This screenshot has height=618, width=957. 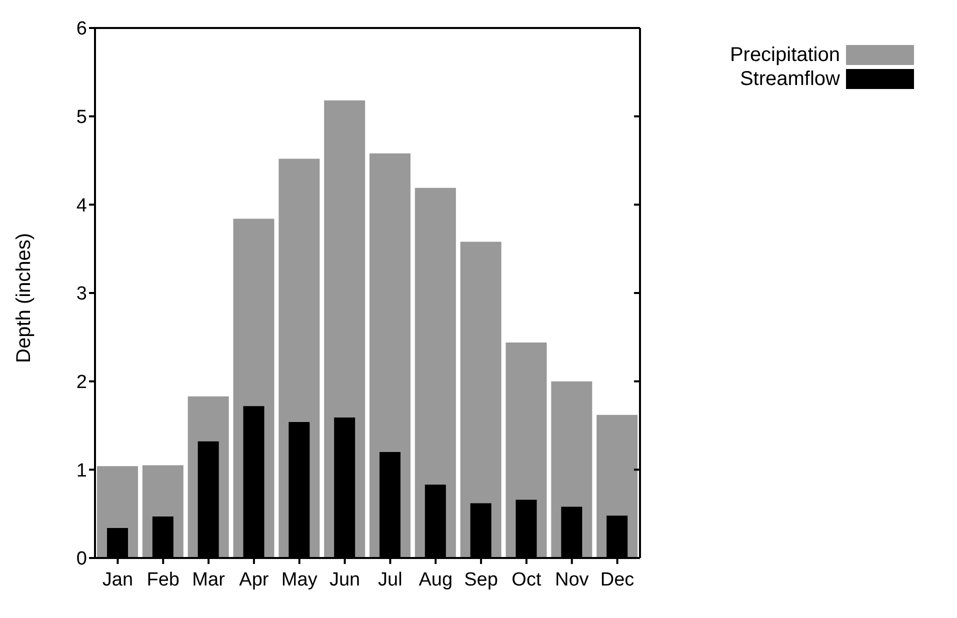 I want to click on x-tick-label: Apr, so click(x=254, y=579).